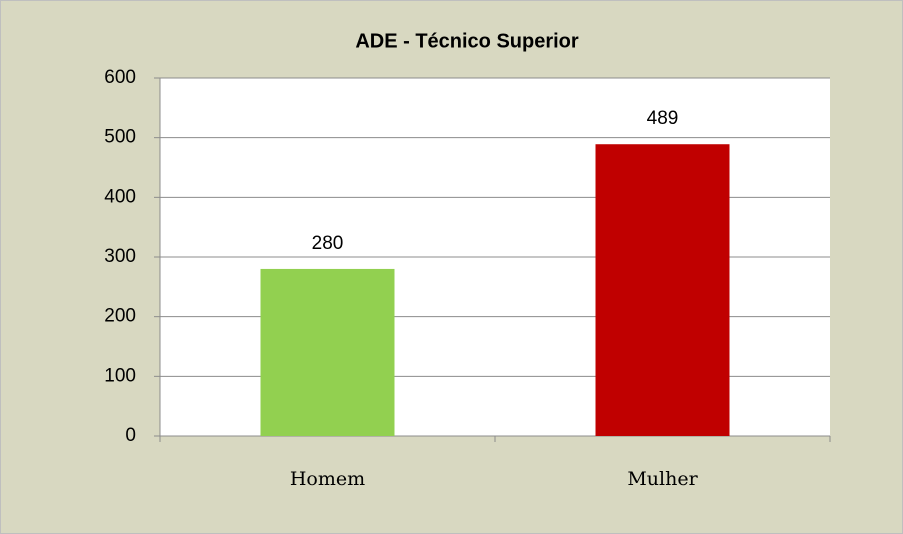 The width and height of the screenshot is (903, 534). I want to click on x-tick-label: Mulher, so click(662, 479).